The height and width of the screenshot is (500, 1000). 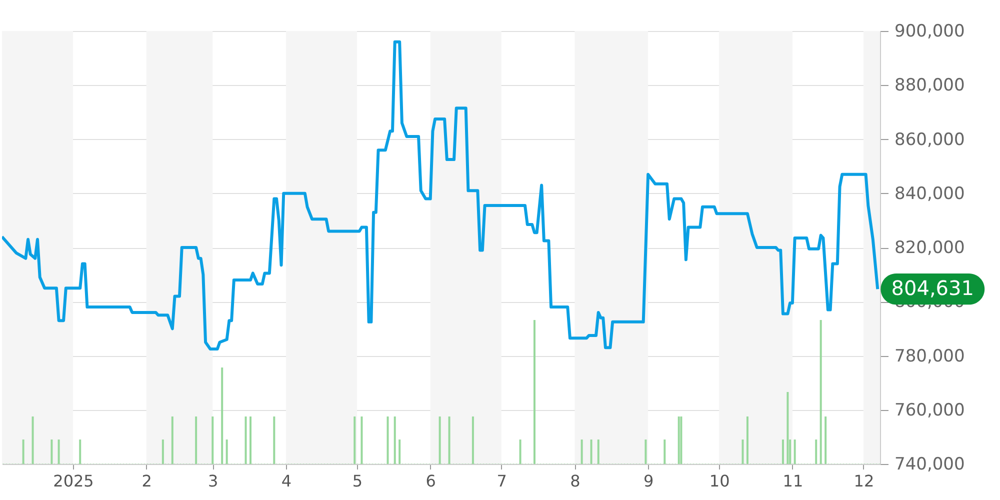 What do you see at coordinates (864, 481) in the screenshot?
I see `x-tick-label: 12` at bounding box center [864, 481].